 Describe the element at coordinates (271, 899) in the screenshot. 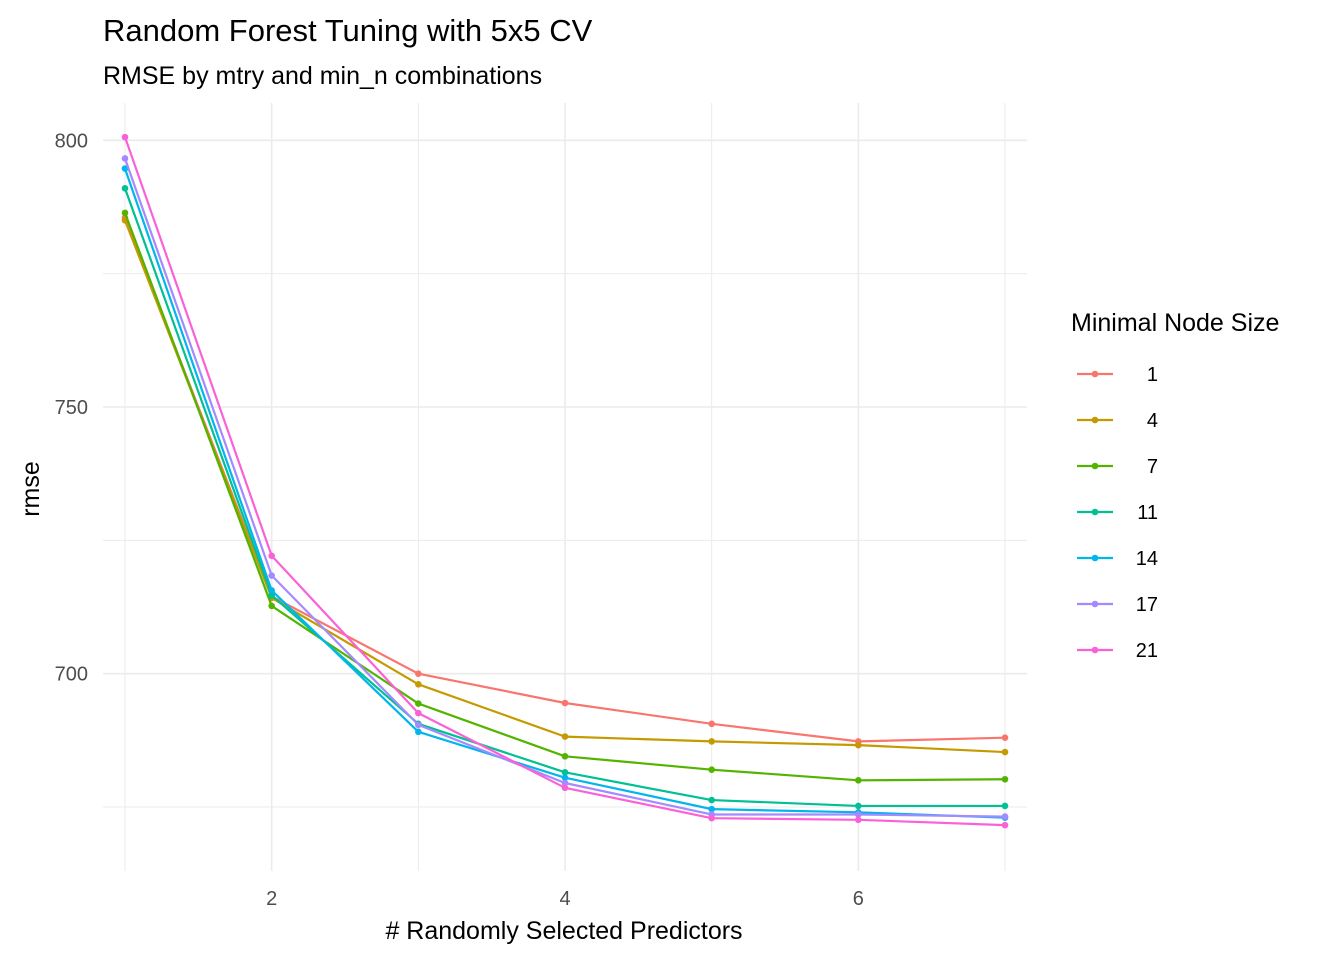

I see `x-tick-label: 2` at that location.